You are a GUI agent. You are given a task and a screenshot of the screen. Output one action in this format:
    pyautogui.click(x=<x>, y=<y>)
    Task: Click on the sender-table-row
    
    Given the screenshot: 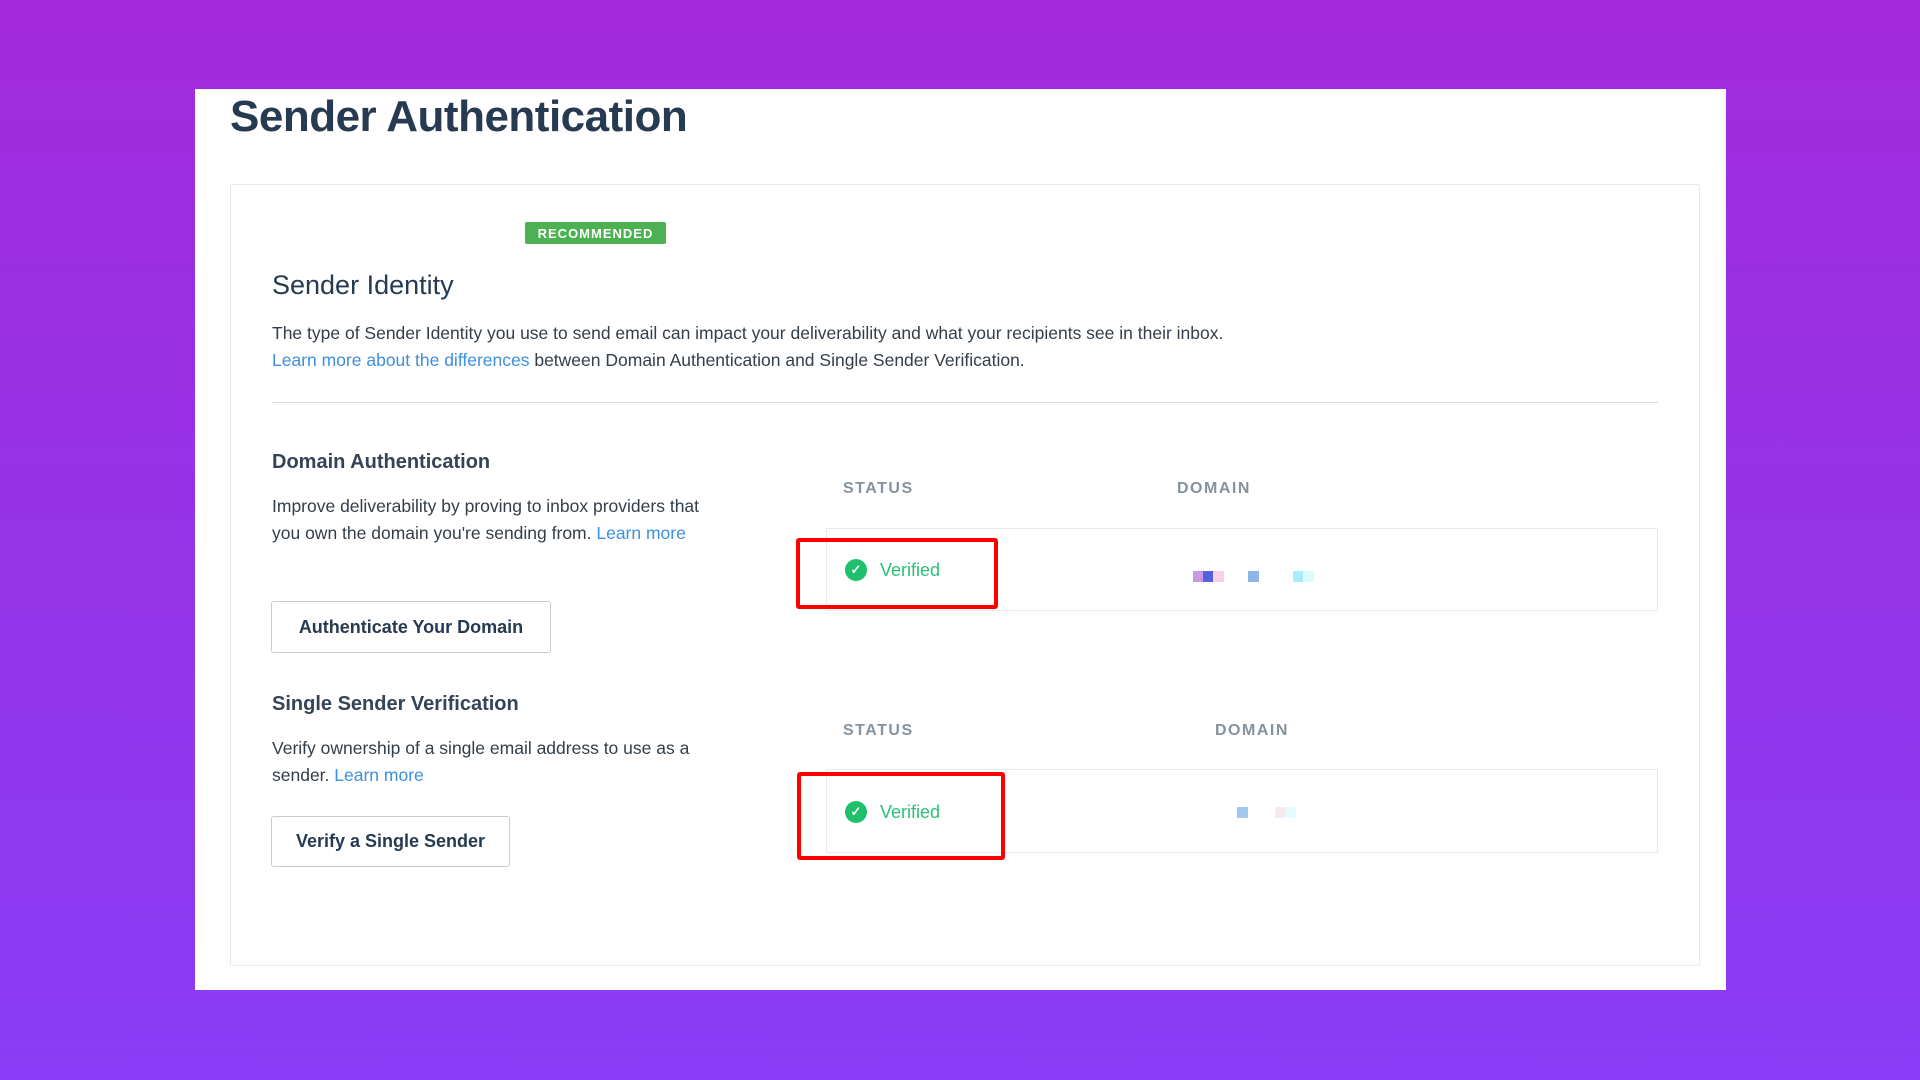 What is the action you would take?
    pyautogui.click(x=1242, y=811)
    